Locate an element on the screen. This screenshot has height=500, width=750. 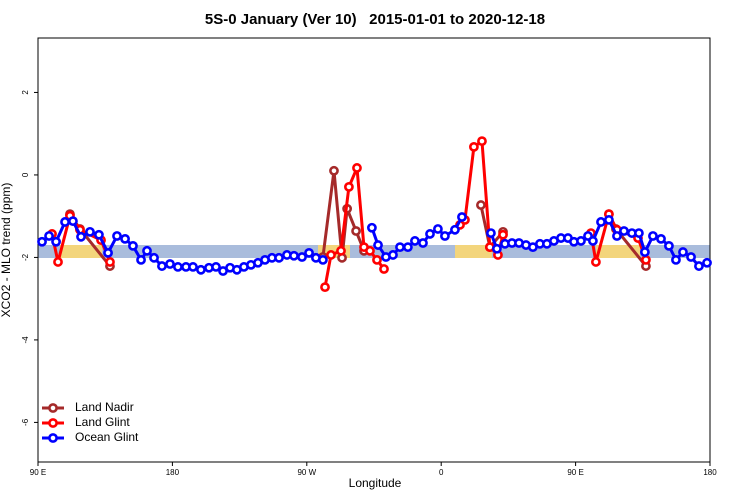
series is located at coordinates (374, 244).